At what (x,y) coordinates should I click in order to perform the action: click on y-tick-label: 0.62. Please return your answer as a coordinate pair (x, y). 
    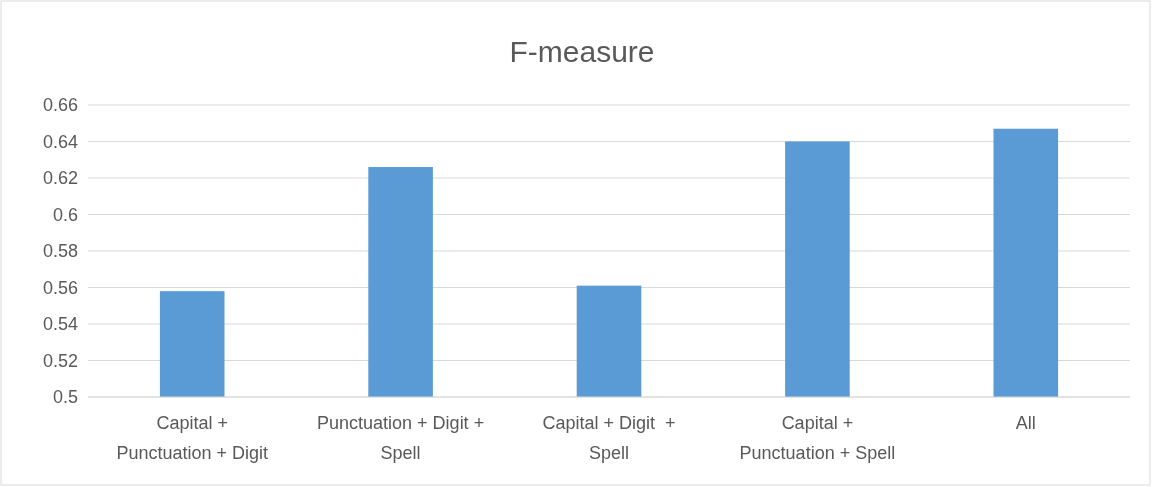
    Looking at the image, I should click on (60, 178).